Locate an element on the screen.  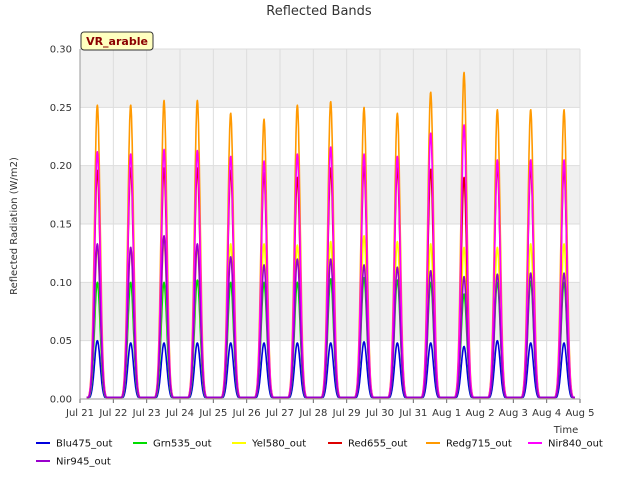
x-tick-label: Jul 26 is located at coordinates (246, 413).